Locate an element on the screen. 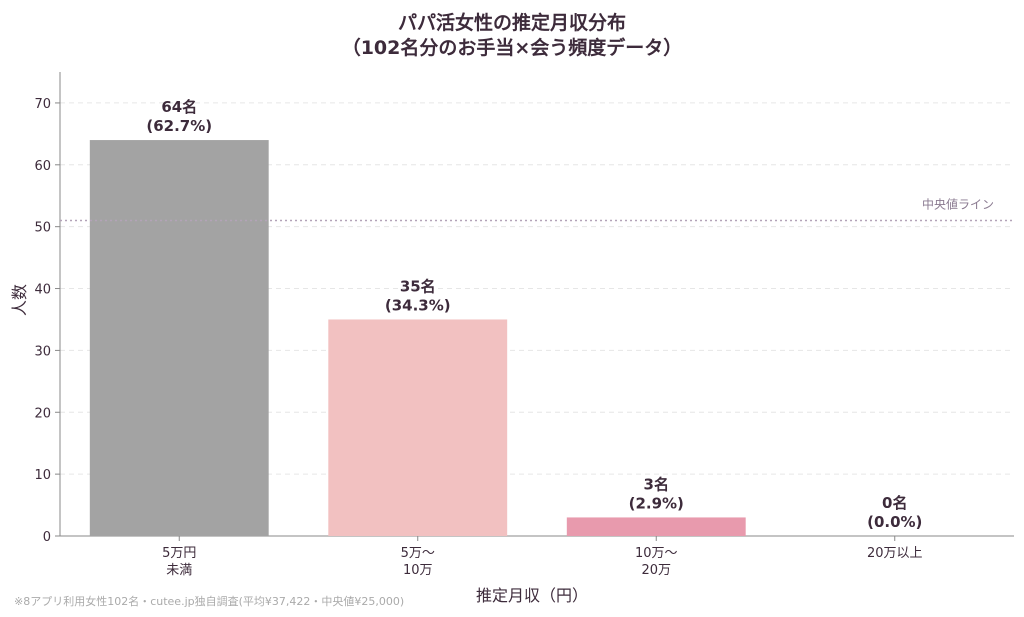 The image size is (1024, 617). chart-title-line1: パパ活女性の推定月収分布 is located at coordinates (511, 23).